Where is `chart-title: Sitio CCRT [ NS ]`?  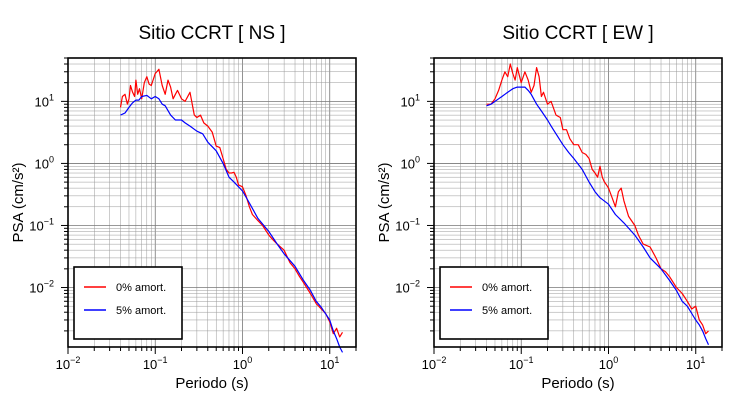
chart-title: Sitio CCRT [ NS ] is located at coordinates (211, 33).